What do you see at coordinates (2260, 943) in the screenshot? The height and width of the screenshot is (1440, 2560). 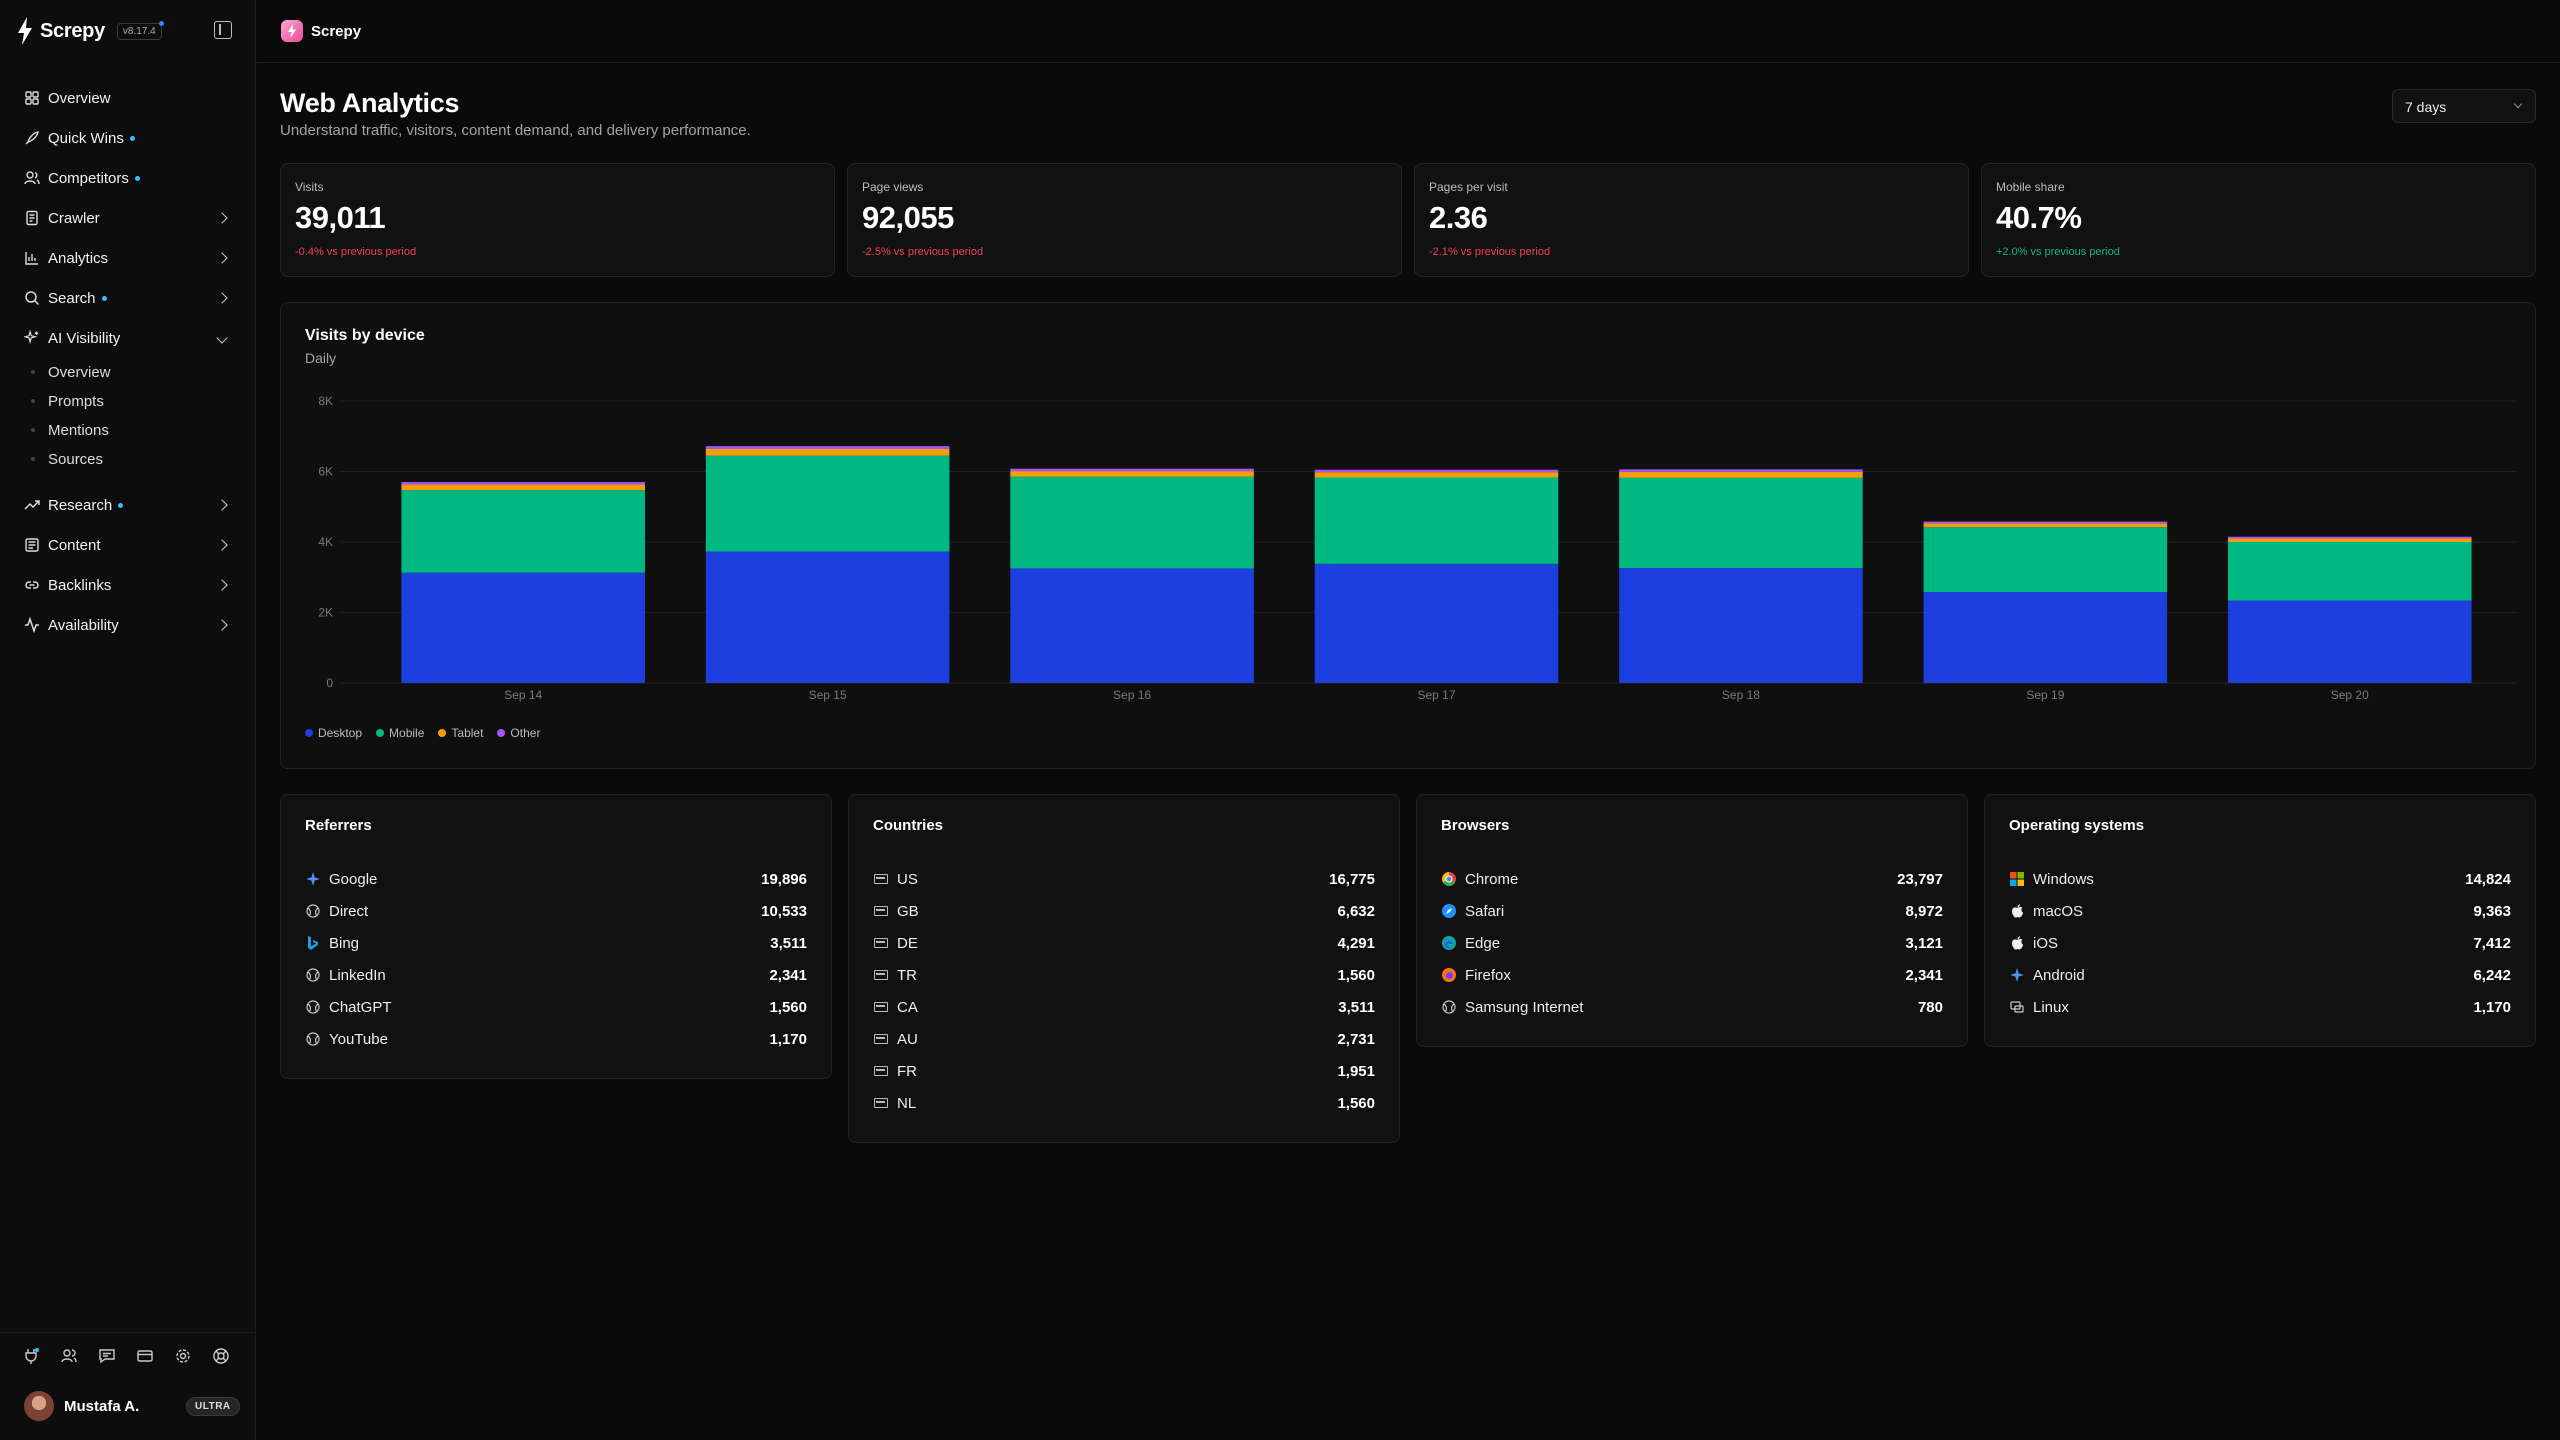 I see `list-item: iOS 7,412` at bounding box center [2260, 943].